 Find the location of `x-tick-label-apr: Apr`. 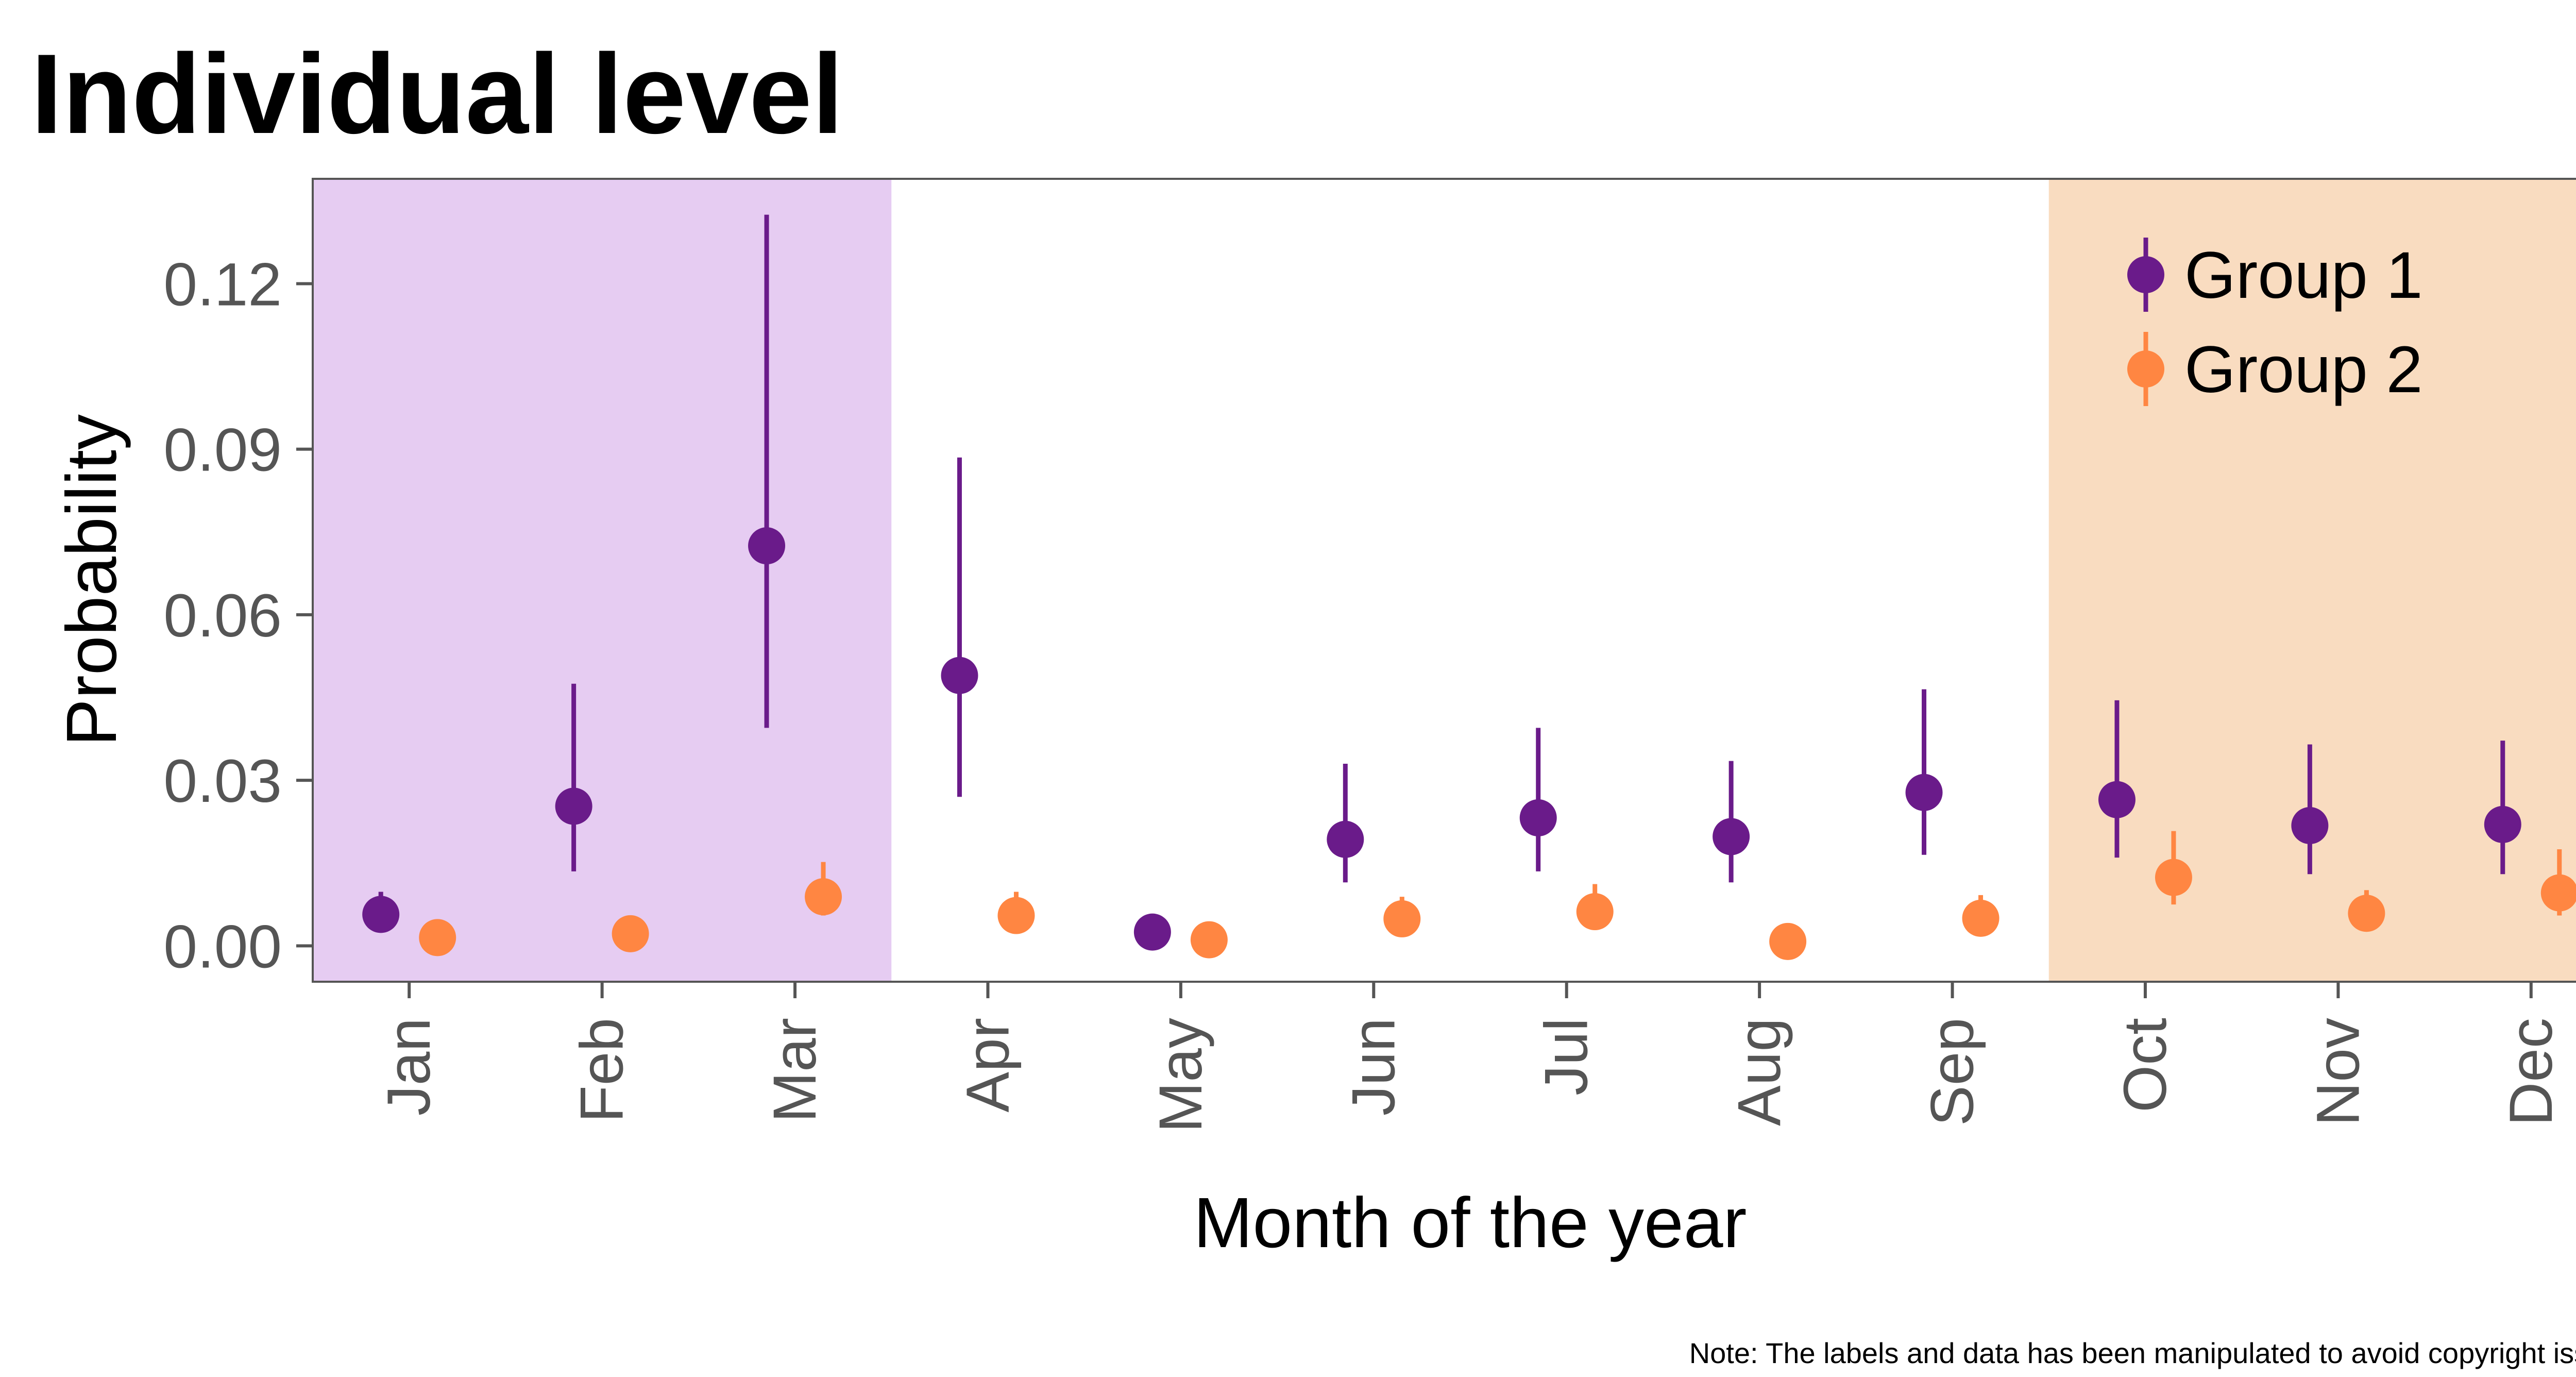

x-tick-label-apr: Apr is located at coordinates (988, 1065).